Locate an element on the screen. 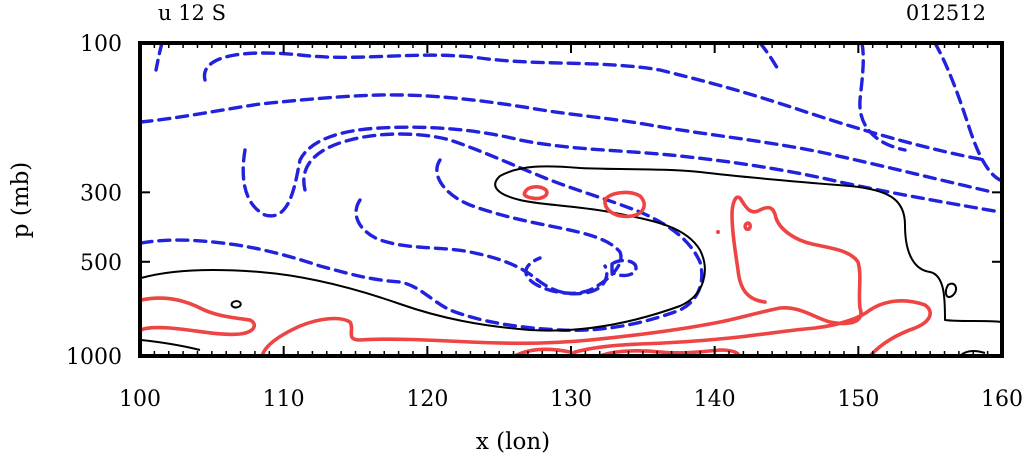 The width and height of the screenshot is (1030, 461). y-axis-label: p (mb) is located at coordinates (21, 200).